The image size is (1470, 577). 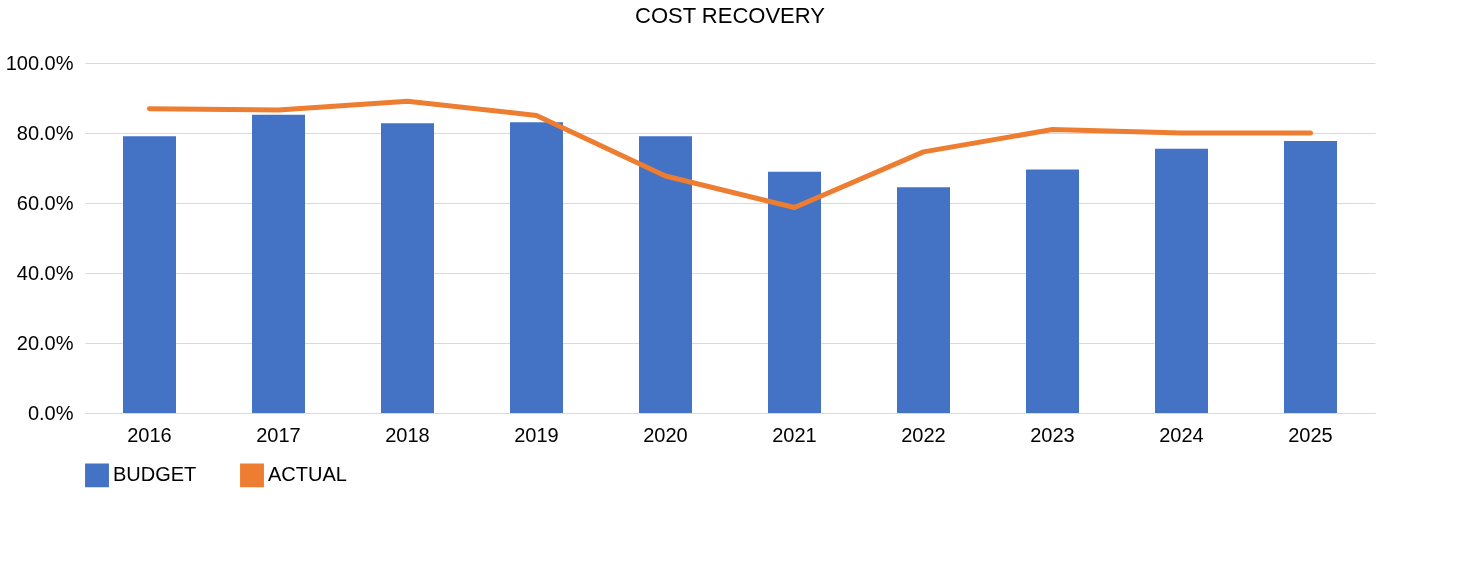 What do you see at coordinates (149, 434) in the screenshot?
I see `x-tick-label: 2016` at bounding box center [149, 434].